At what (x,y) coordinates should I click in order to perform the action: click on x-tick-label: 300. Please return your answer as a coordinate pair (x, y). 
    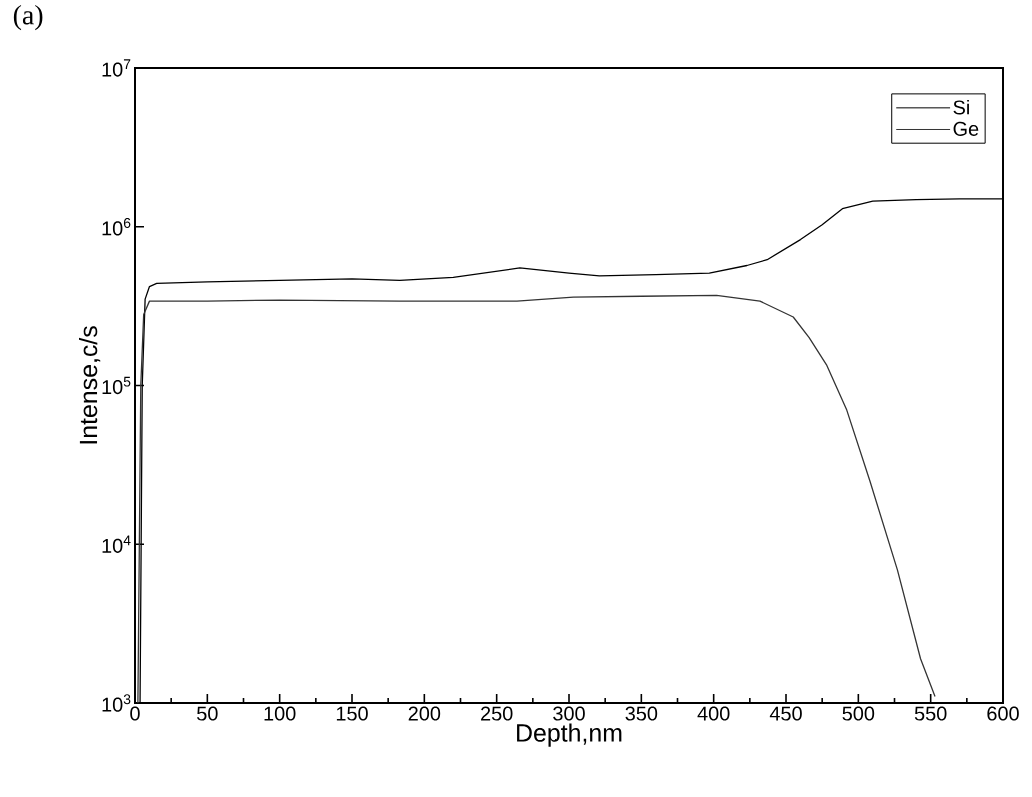
    Looking at the image, I should click on (569, 713).